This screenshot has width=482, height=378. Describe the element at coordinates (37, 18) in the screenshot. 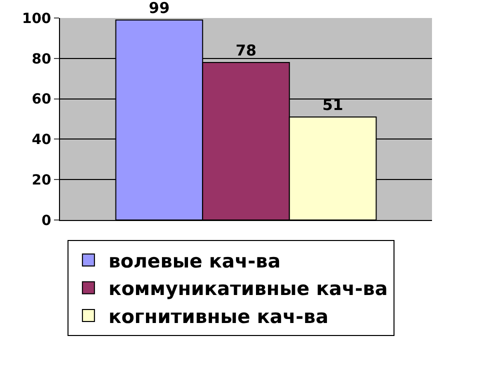

I see `y-tick-label: 100` at that location.